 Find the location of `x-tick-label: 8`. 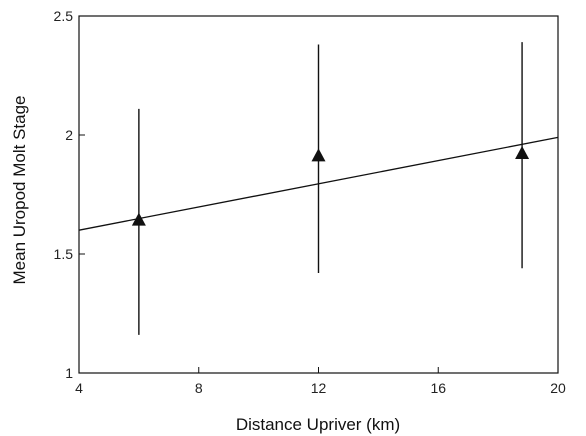

x-tick-label: 8 is located at coordinates (199, 388).